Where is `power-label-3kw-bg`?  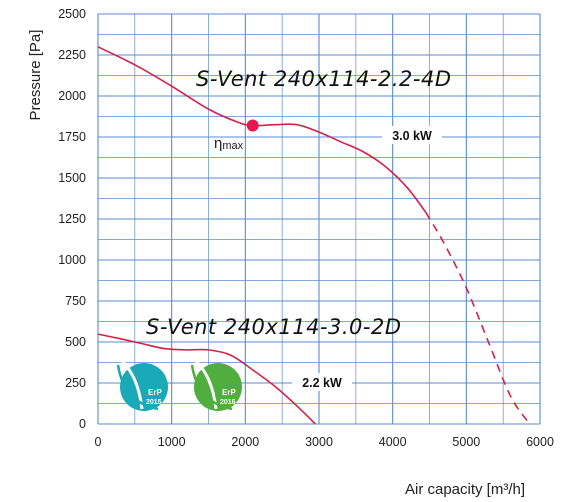 power-label-3kw-bg is located at coordinates (412, 135).